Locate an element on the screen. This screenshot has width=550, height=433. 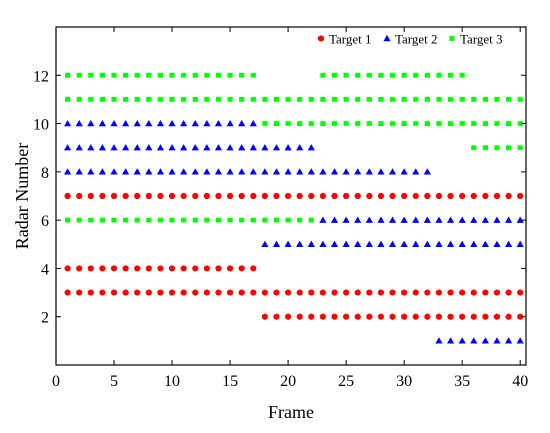
legend: Target 1 Target 2 Target 3 is located at coordinates (410, 39).